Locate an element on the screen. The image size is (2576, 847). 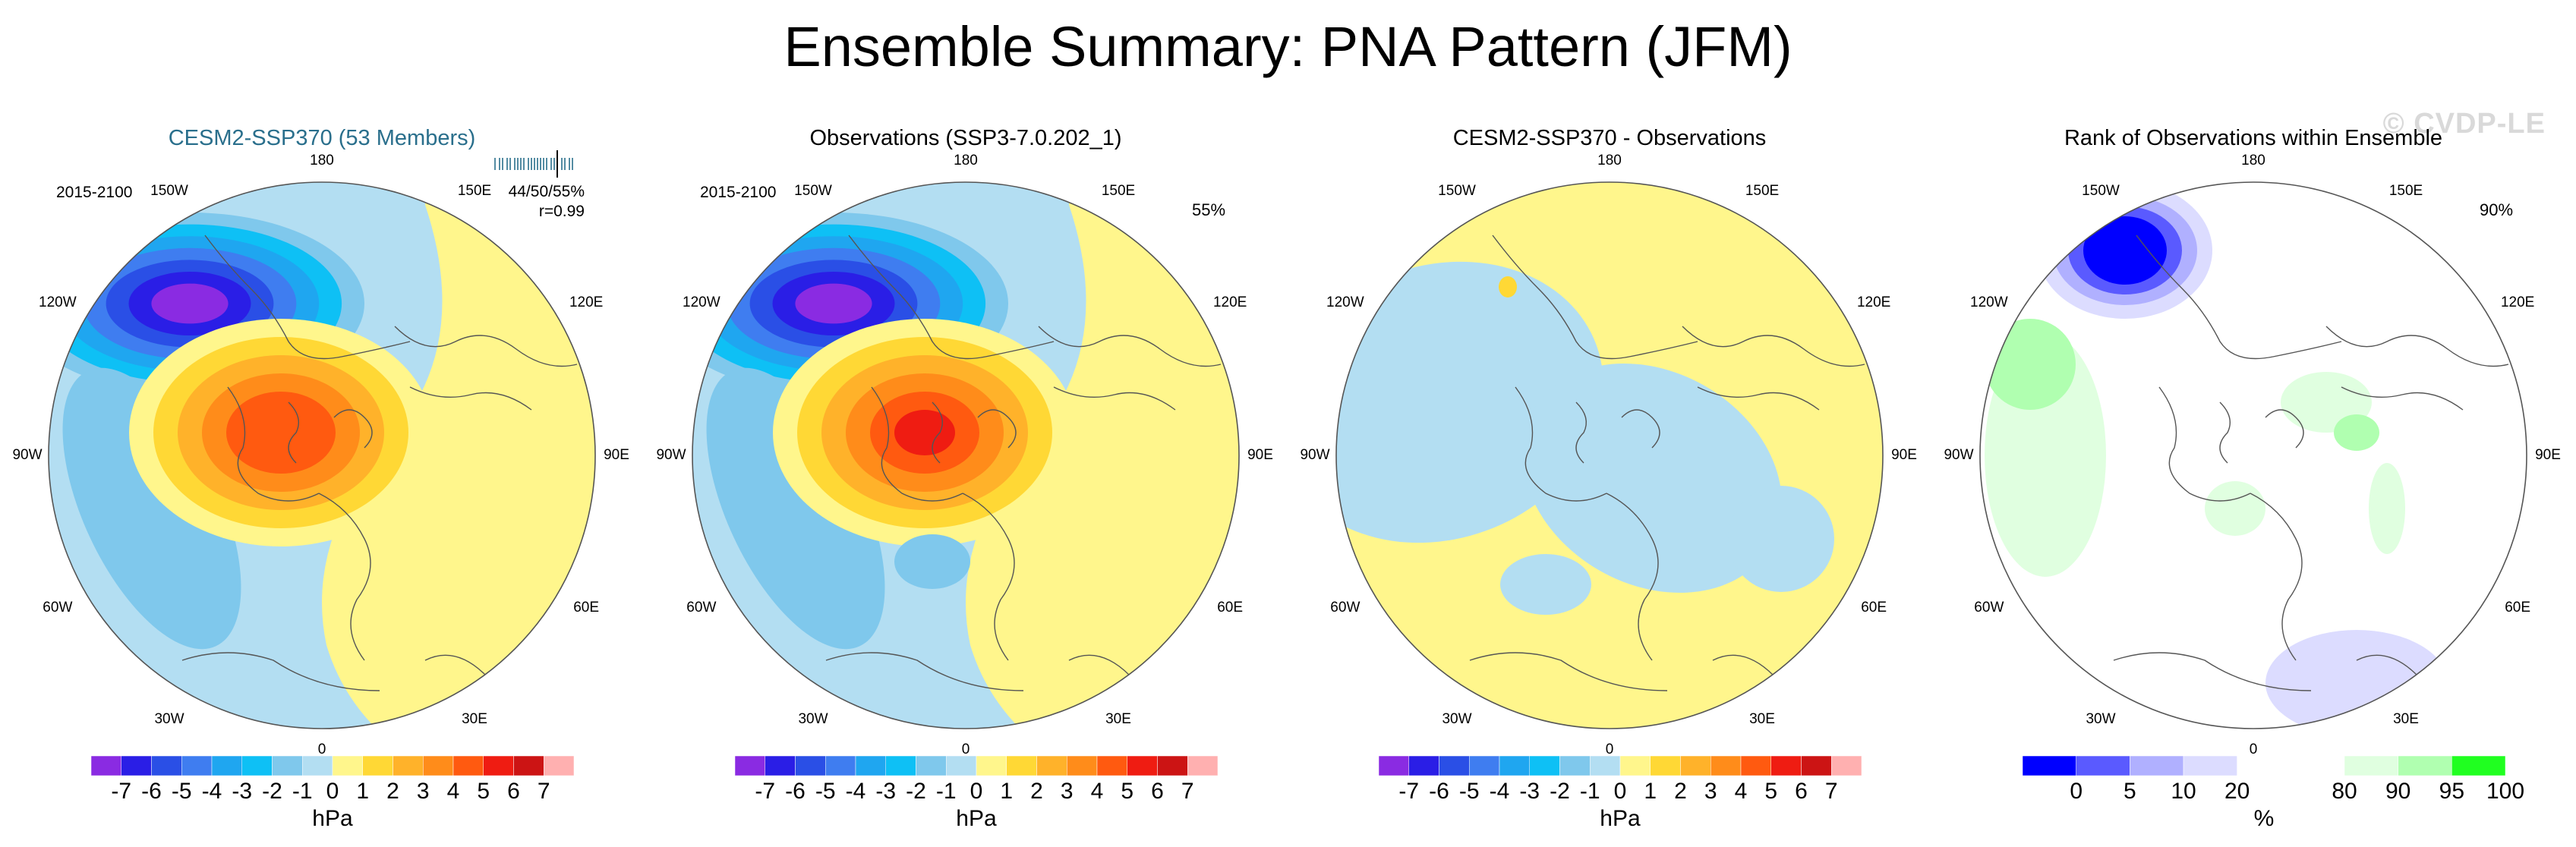
colorbar-tick-label: 95 is located at coordinates (2452, 791).